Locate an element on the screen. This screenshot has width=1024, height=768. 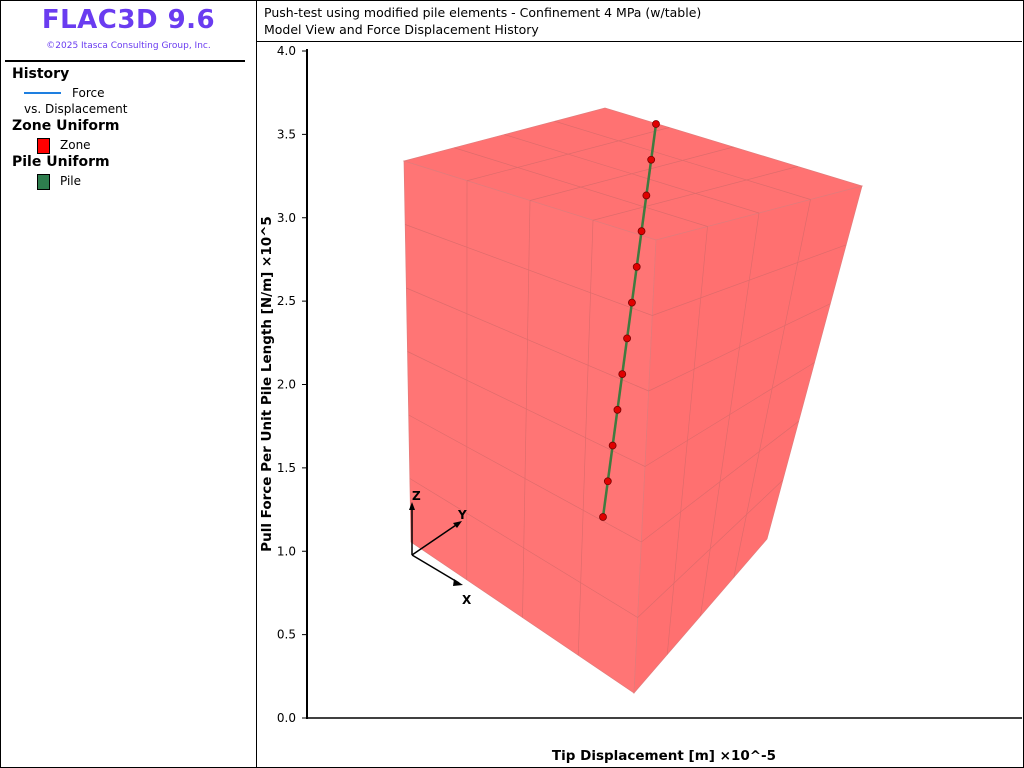
app-title: FLAC3D 9.6 is located at coordinates (128, 20).